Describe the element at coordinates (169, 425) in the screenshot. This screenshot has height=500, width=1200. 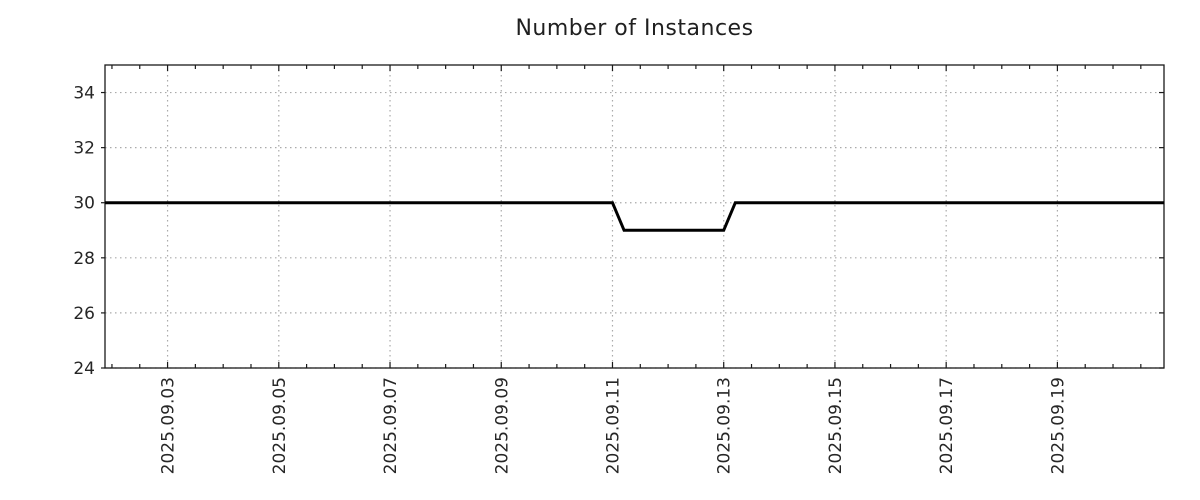
I see `x-tick-label: 2025.09.03` at that location.